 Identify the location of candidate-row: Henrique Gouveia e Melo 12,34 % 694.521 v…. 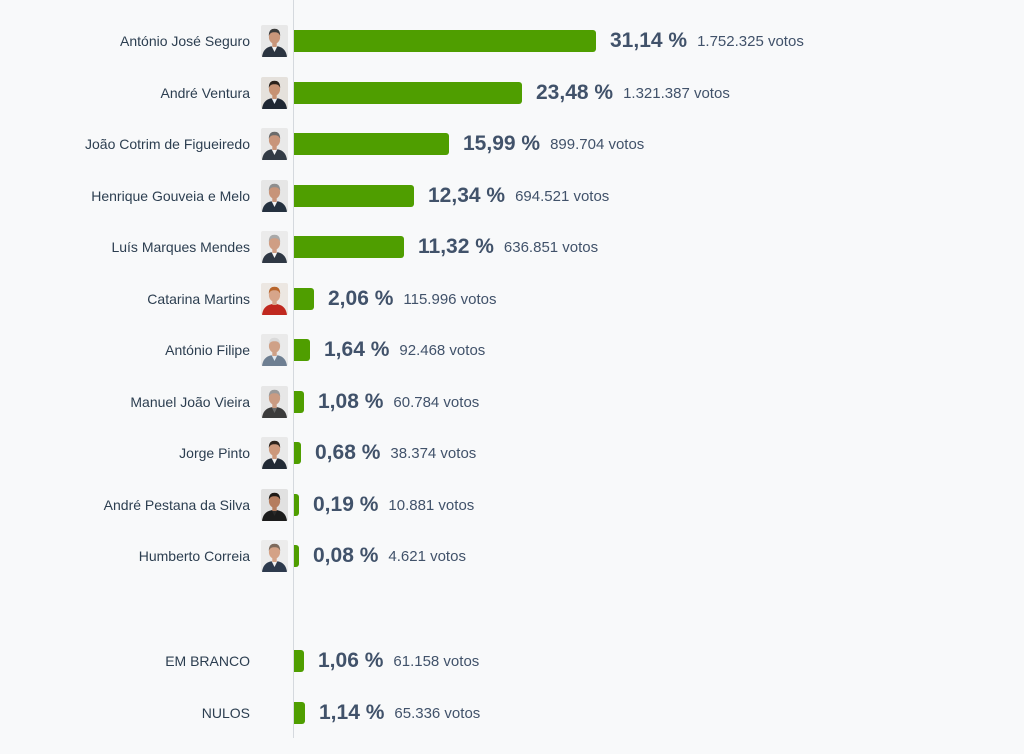
(512, 196).